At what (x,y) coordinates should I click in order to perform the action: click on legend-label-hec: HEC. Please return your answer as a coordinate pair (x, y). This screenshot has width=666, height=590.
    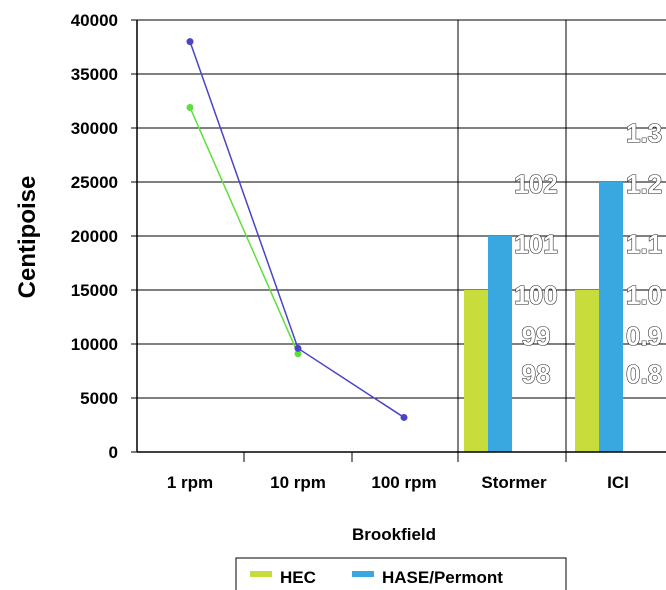
    Looking at the image, I should click on (298, 577).